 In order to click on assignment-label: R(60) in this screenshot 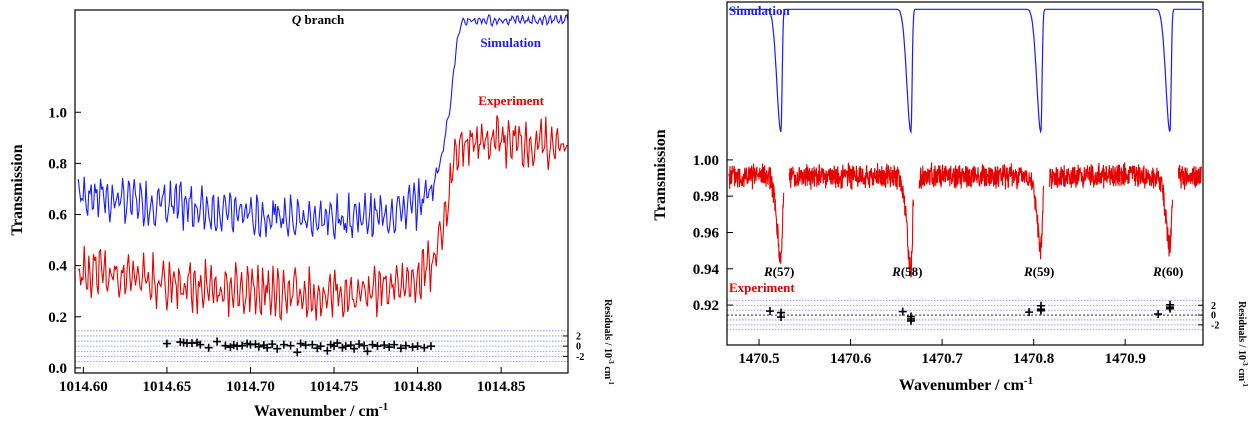, I will do `click(1167, 271)`.